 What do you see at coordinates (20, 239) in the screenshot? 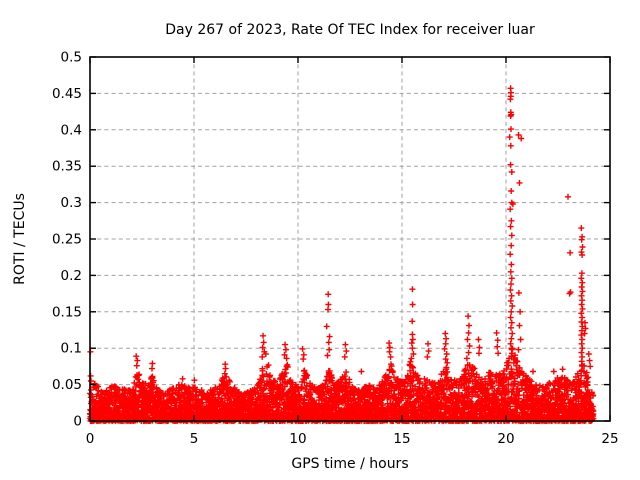
I see `y-axis-label: ROTI / TECUs` at bounding box center [20, 239].